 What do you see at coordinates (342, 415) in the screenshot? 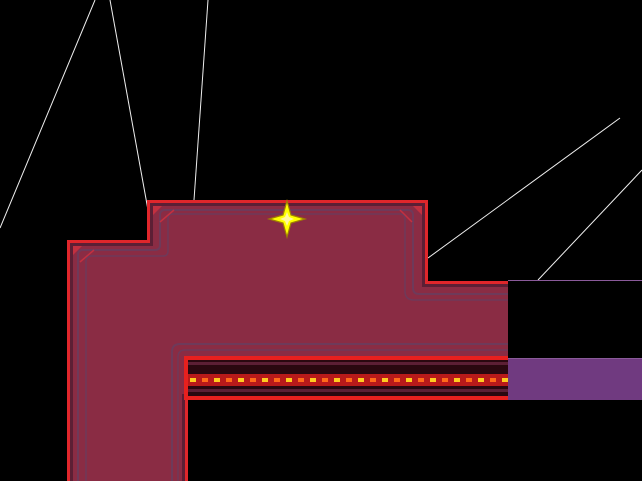
I see `floor-inner-trim` at bounding box center [342, 415].